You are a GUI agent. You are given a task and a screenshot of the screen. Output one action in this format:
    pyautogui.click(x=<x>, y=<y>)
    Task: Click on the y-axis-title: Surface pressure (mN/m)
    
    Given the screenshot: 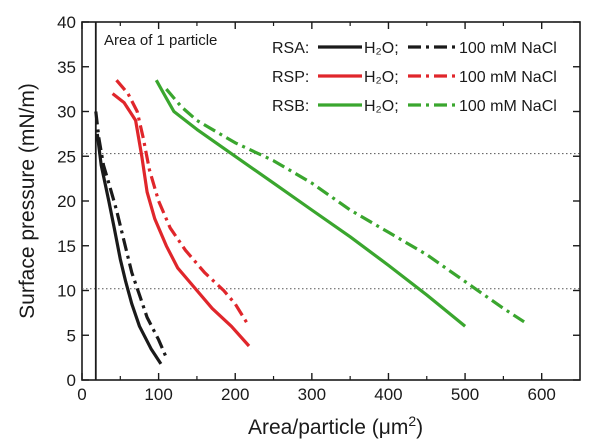 What is the action you would take?
    pyautogui.click(x=27, y=201)
    